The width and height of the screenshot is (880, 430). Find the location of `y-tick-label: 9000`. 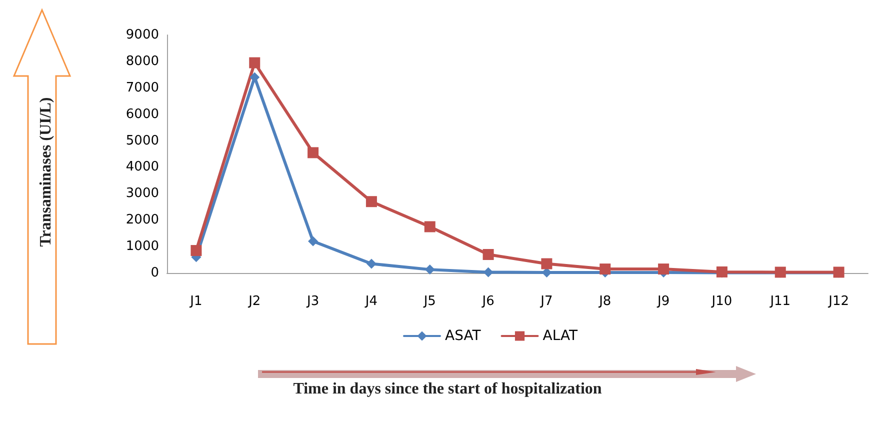

y-tick-label: 9000 is located at coordinates (142, 35).